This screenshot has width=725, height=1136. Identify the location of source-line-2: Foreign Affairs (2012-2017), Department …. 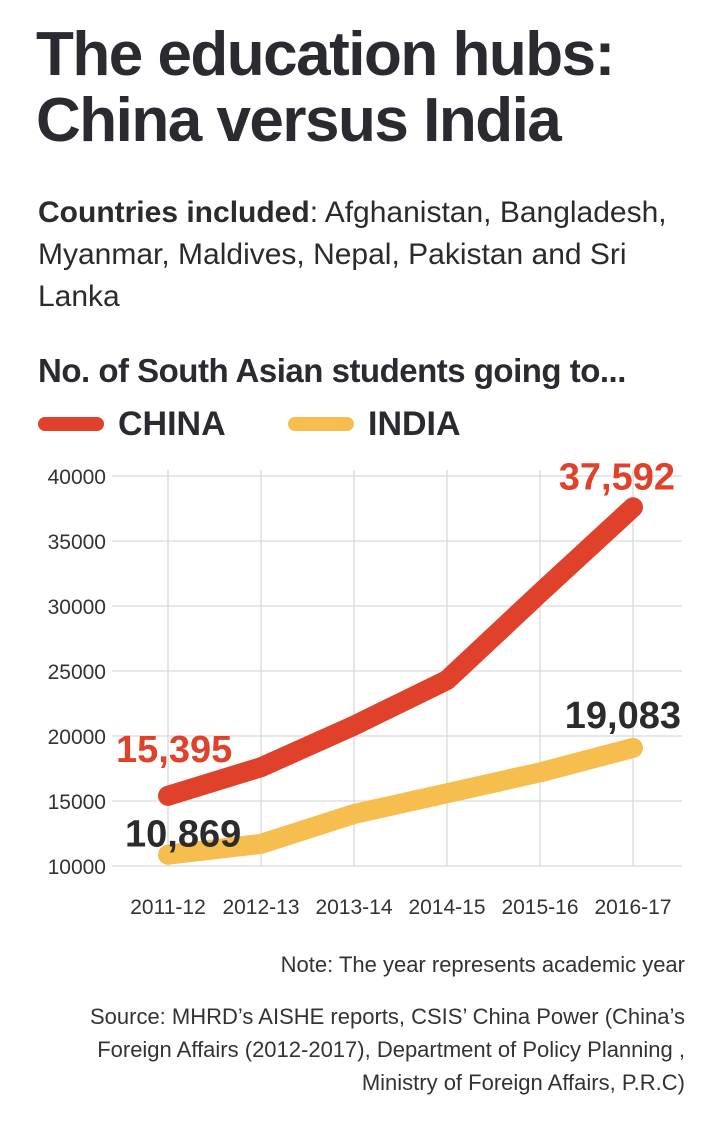
(391, 1049).